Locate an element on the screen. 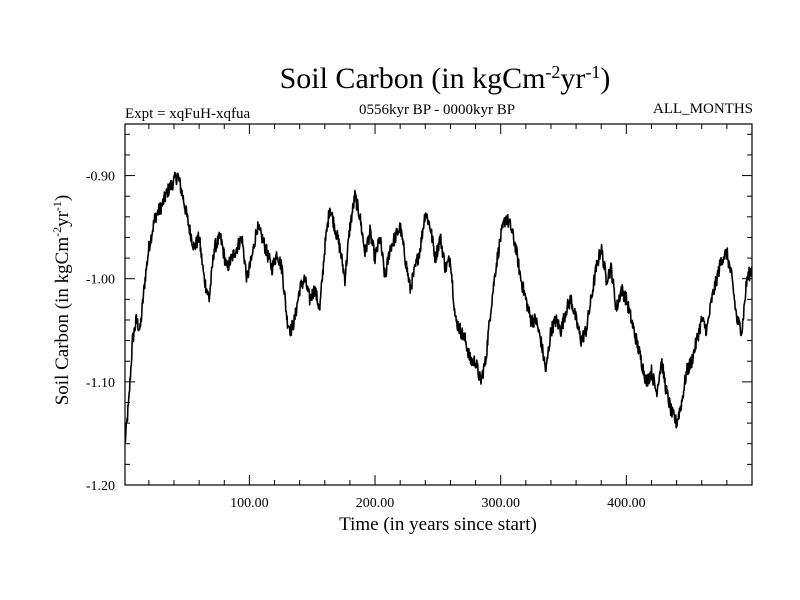 Image resolution: width=800 pixels, height=600 pixels. x-tick-label: 100.00 is located at coordinates (249, 503).